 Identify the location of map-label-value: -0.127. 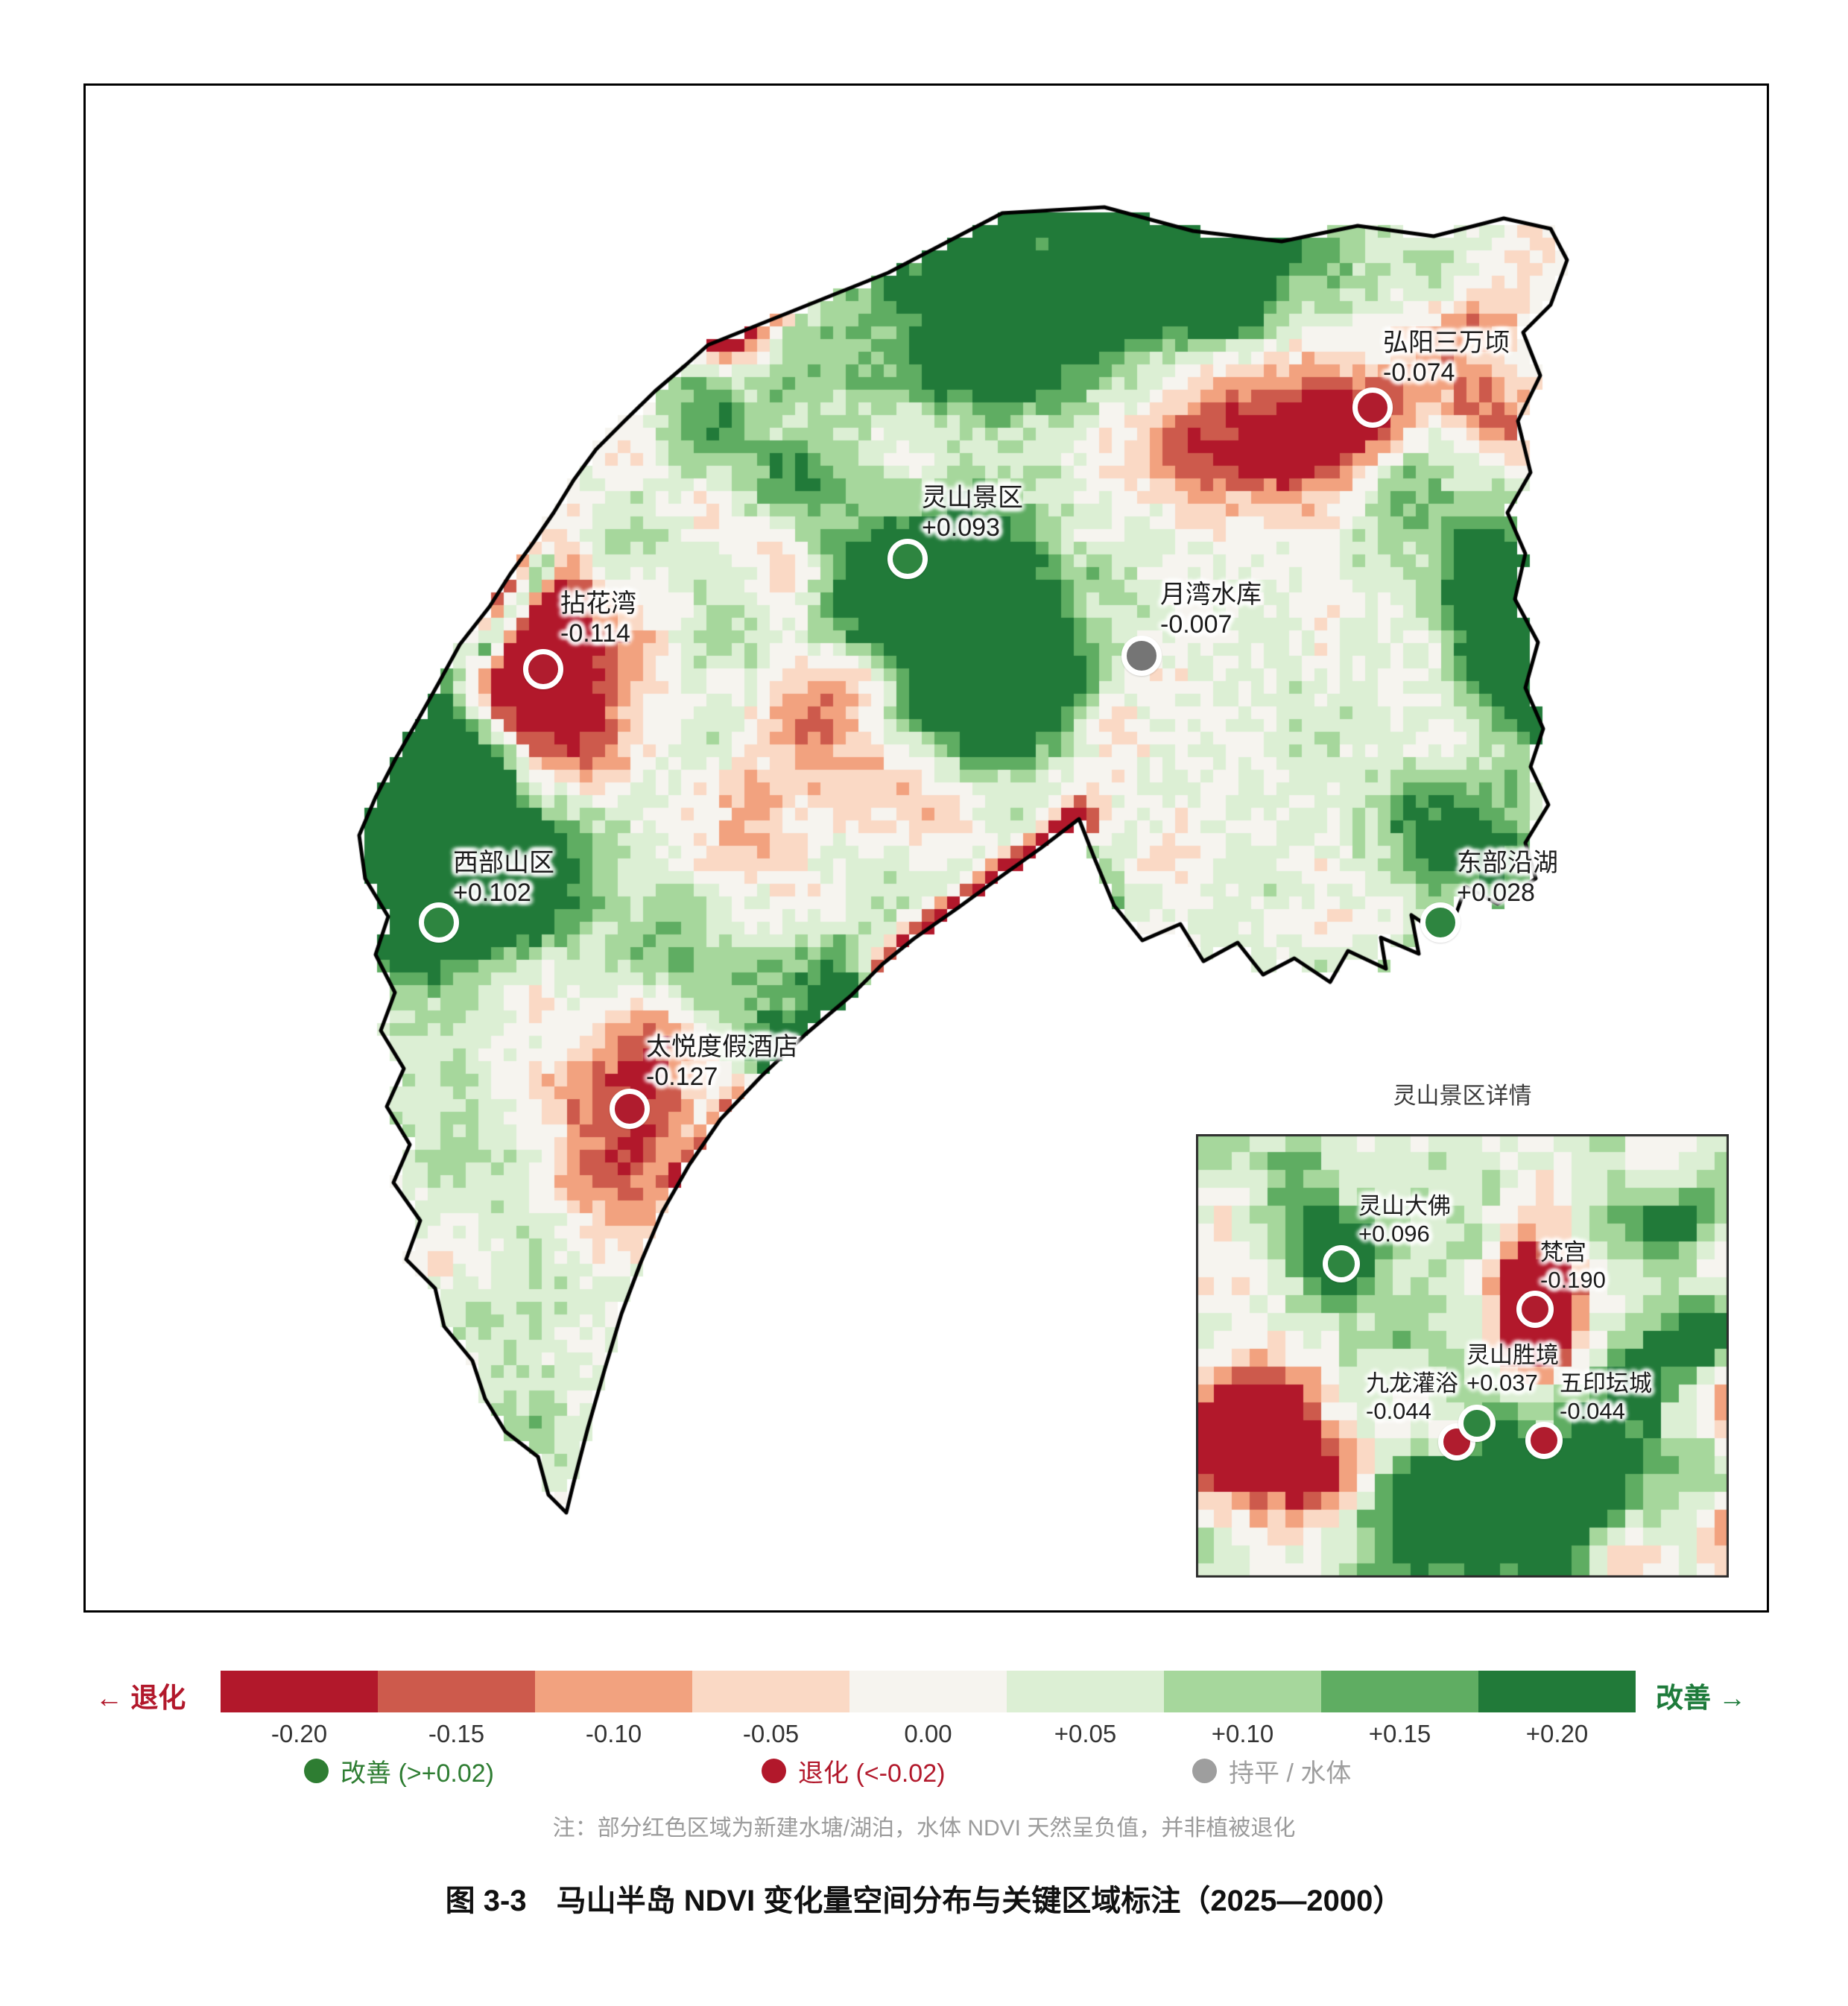
(682, 1077).